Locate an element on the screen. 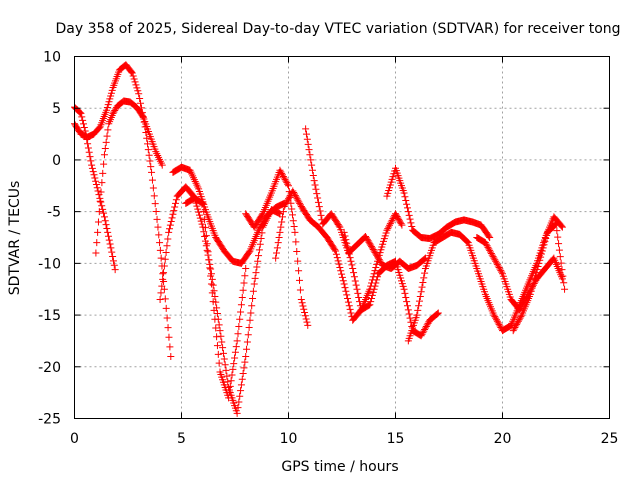  series-prn-b is located at coordinates (95, 188).